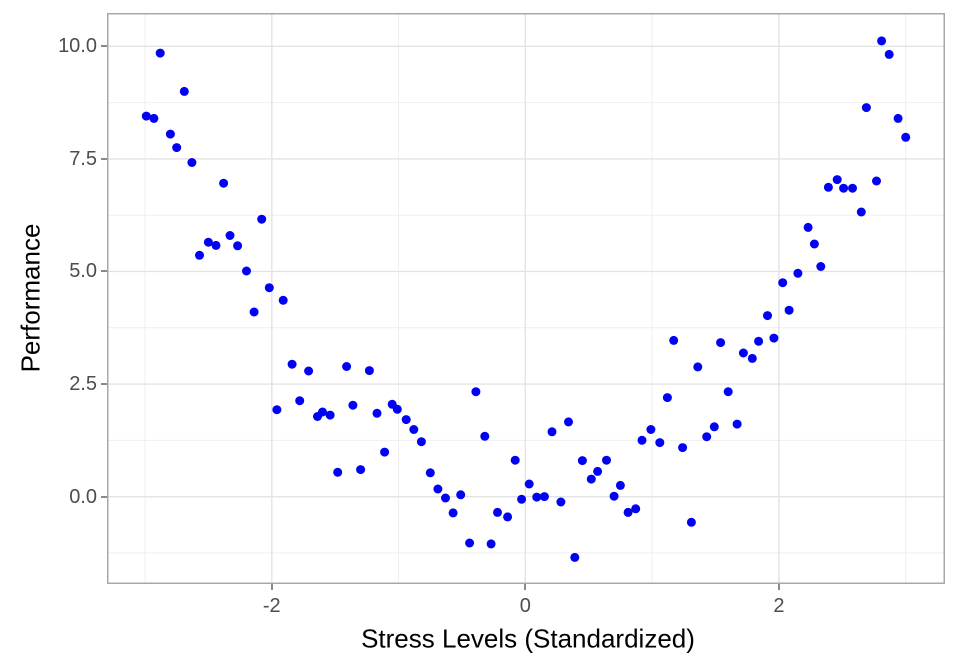 The width and height of the screenshot is (960, 672). I want to click on y-axis-title: Performance, so click(30, 298).